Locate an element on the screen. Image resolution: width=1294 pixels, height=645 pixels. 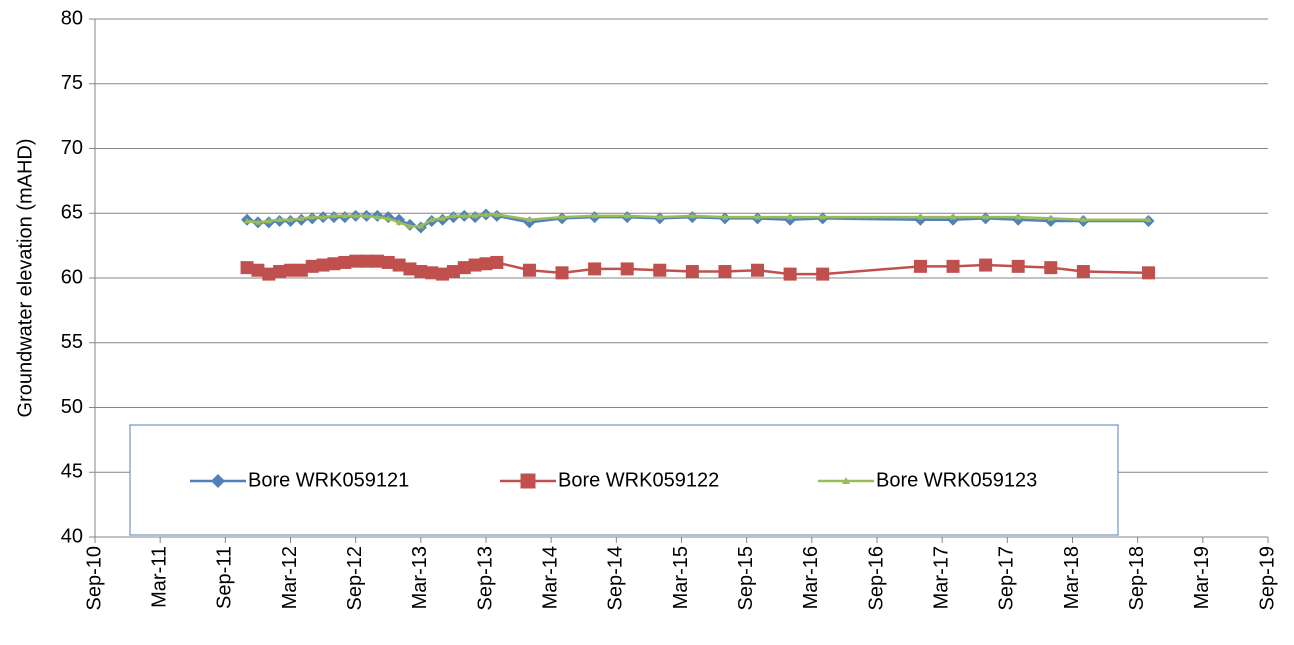
x-tick-label: Mar-18 is located at coordinates (1072, 577).